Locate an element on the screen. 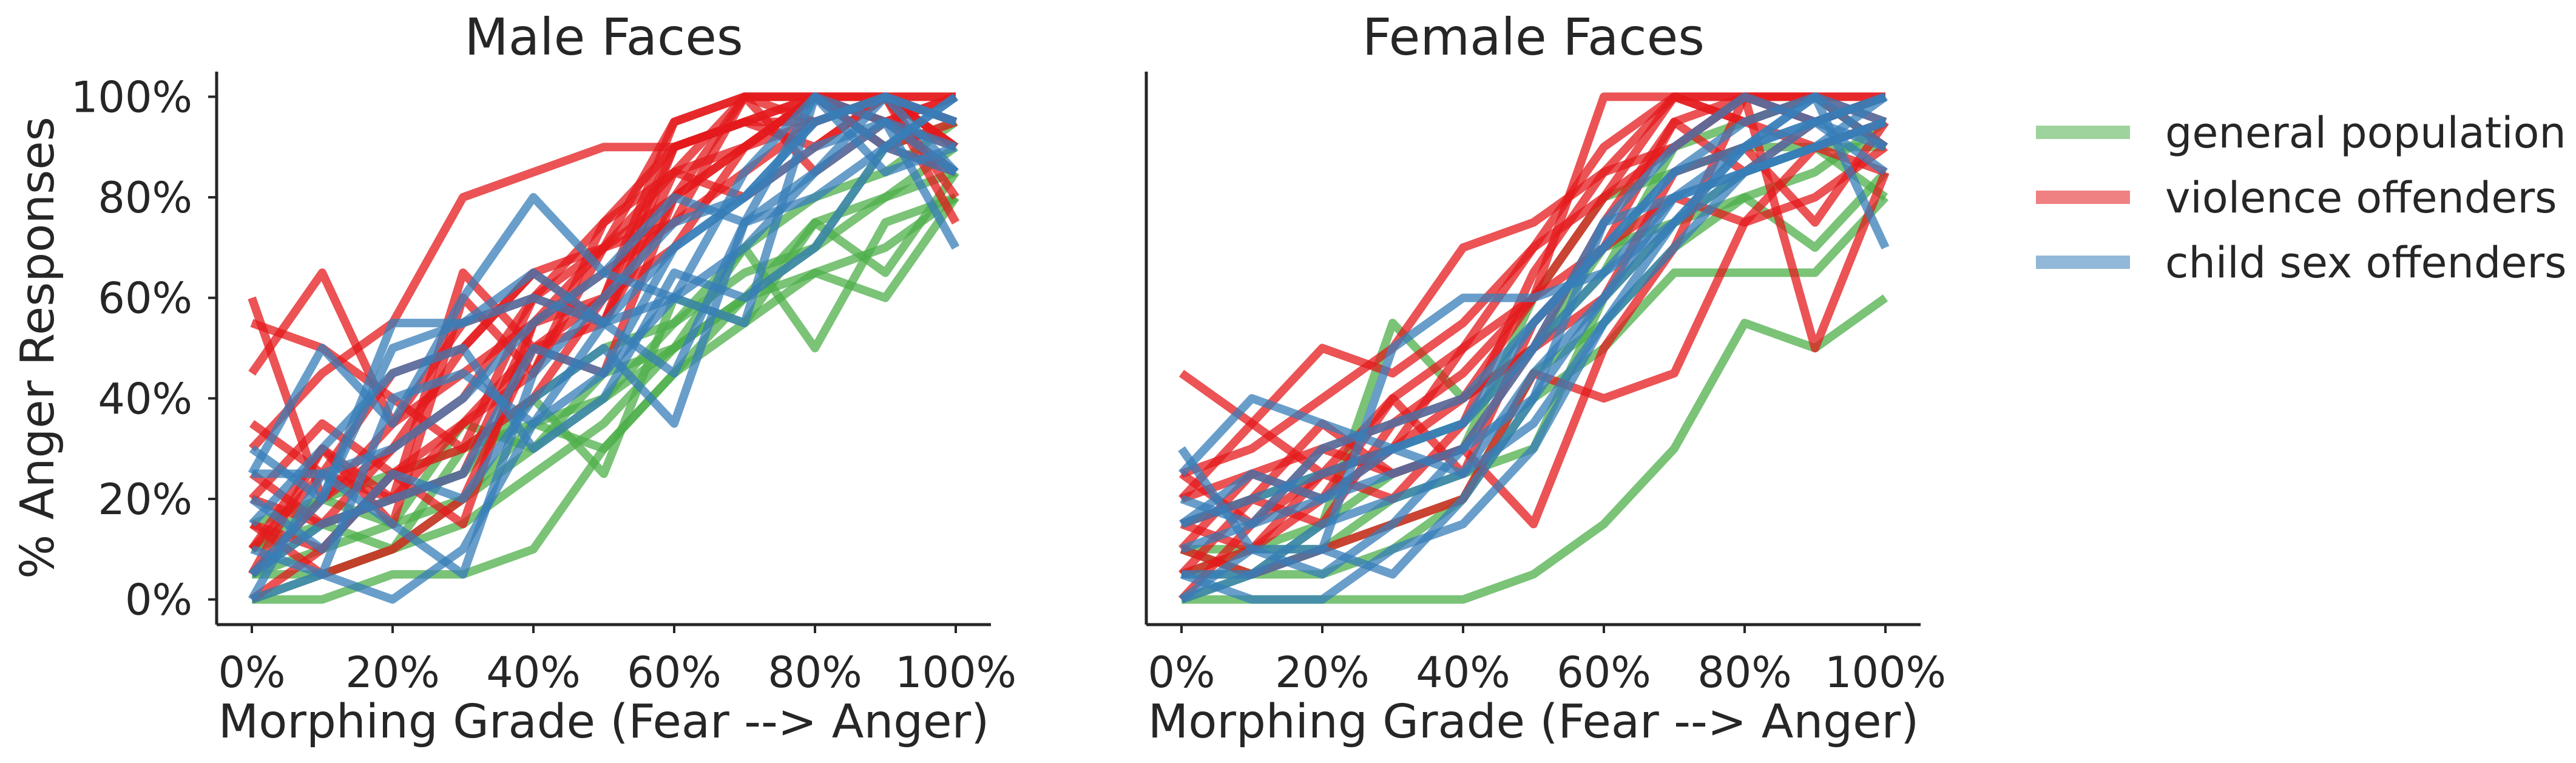 This screenshot has width=2576, height=763. legend-entry-violence-offenders: violence offenders is located at coordinates (2296, 198).